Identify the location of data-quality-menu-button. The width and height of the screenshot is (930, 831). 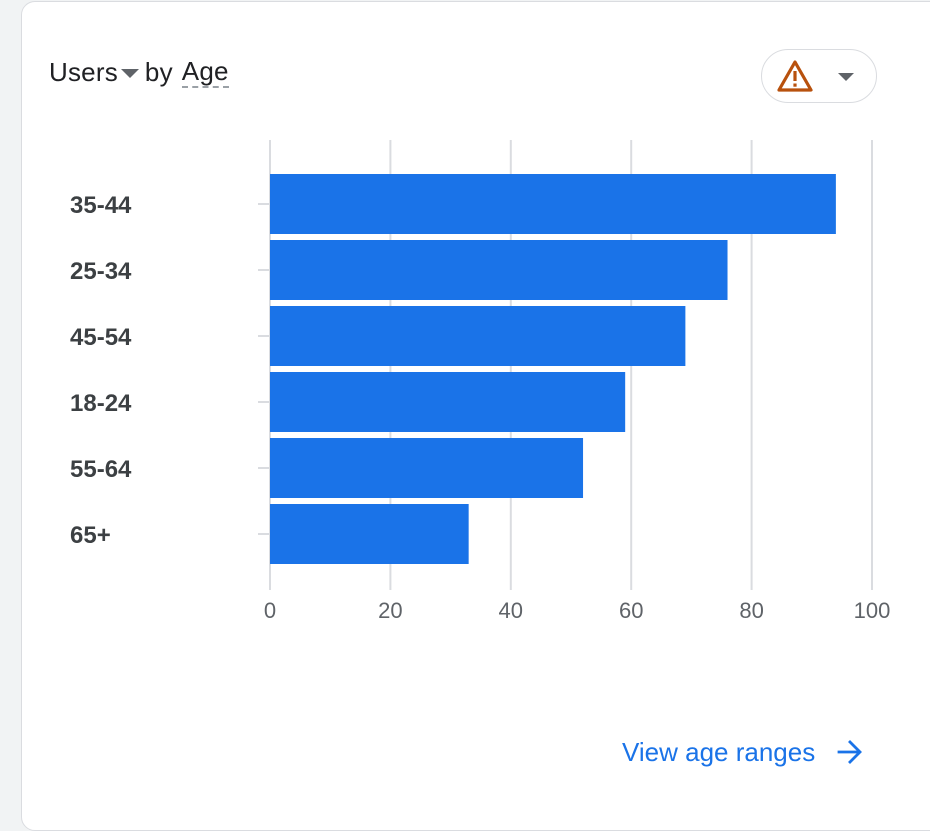
(819, 76).